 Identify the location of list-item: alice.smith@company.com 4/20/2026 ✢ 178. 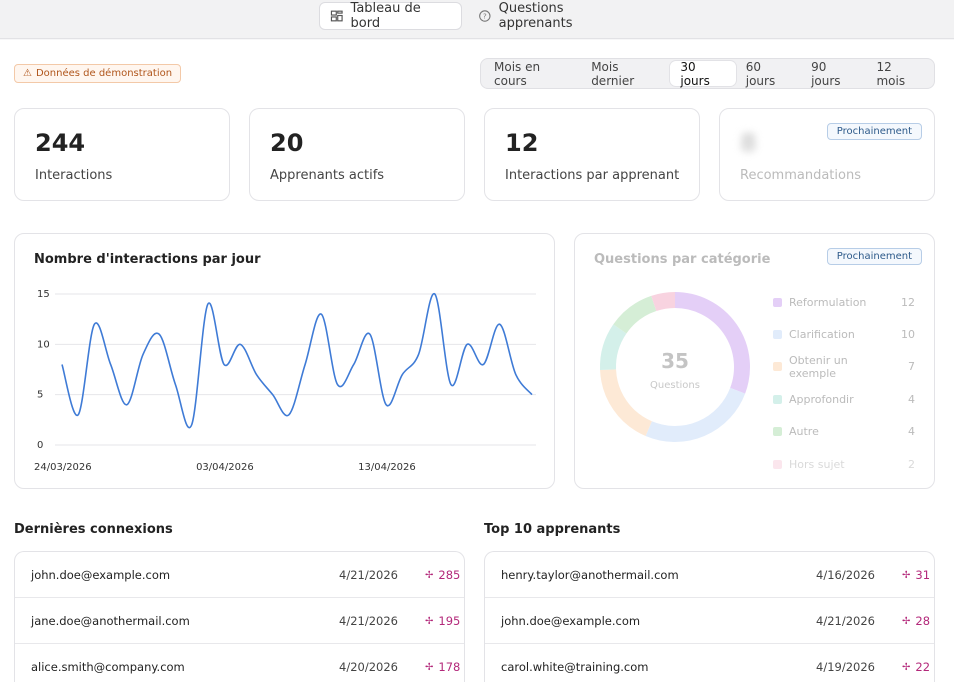
(239, 663).